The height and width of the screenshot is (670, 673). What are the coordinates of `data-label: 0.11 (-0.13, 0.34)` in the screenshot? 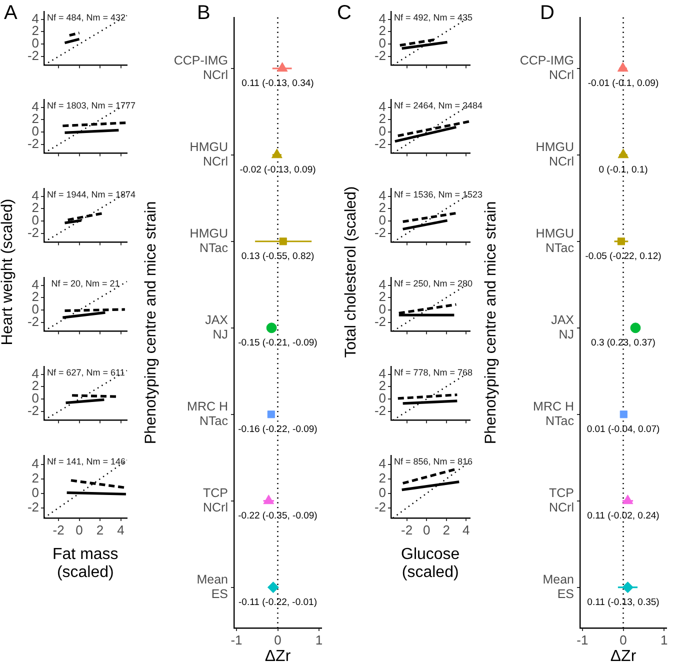 It's located at (278, 84).